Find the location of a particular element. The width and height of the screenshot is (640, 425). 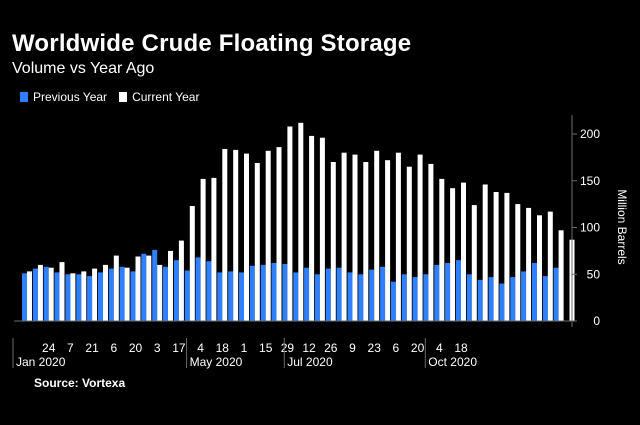

x-period-label: Jul 2020 is located at coordinates (310, 362).